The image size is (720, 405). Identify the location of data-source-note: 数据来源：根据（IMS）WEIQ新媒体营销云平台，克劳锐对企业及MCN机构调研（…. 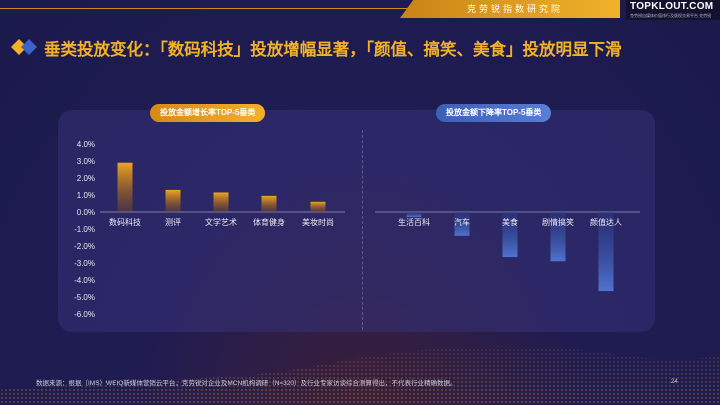
(246, 383).